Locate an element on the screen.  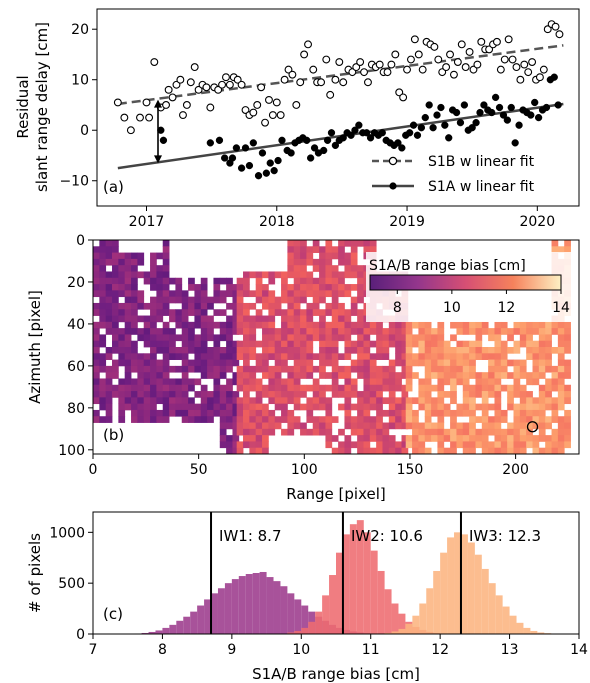
panel-a-xtick-label: 2017 is located at coordinates (147, 222).